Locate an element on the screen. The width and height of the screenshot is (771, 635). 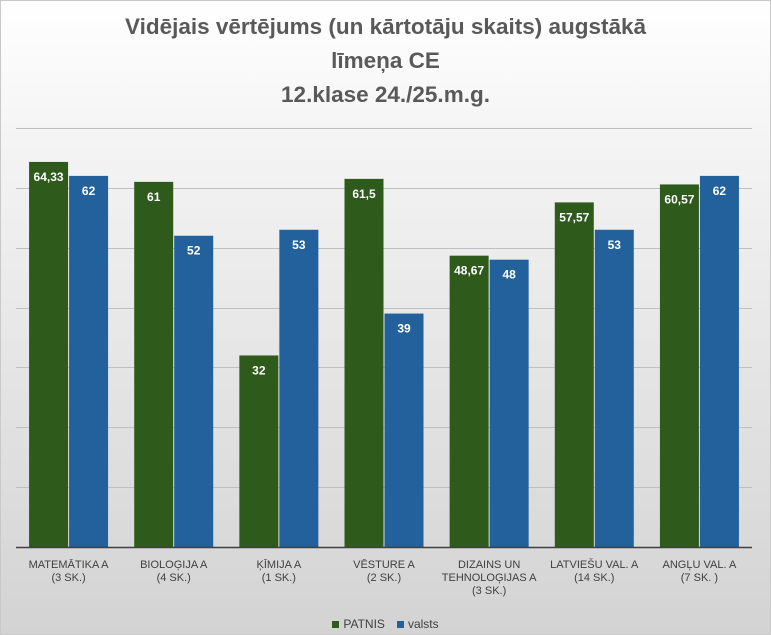
data-label-patnis-3: 61,5 is located at coordinates (364, 194).